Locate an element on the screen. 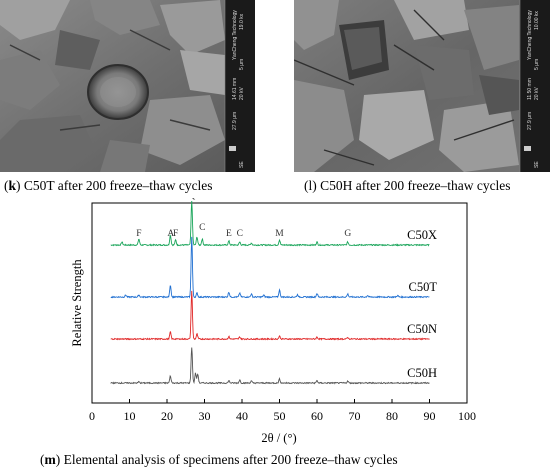 The height and width of the screenshot is (475, 550). sem-info-k-1: YanCheng Technology is located at coordinates (235, 35).